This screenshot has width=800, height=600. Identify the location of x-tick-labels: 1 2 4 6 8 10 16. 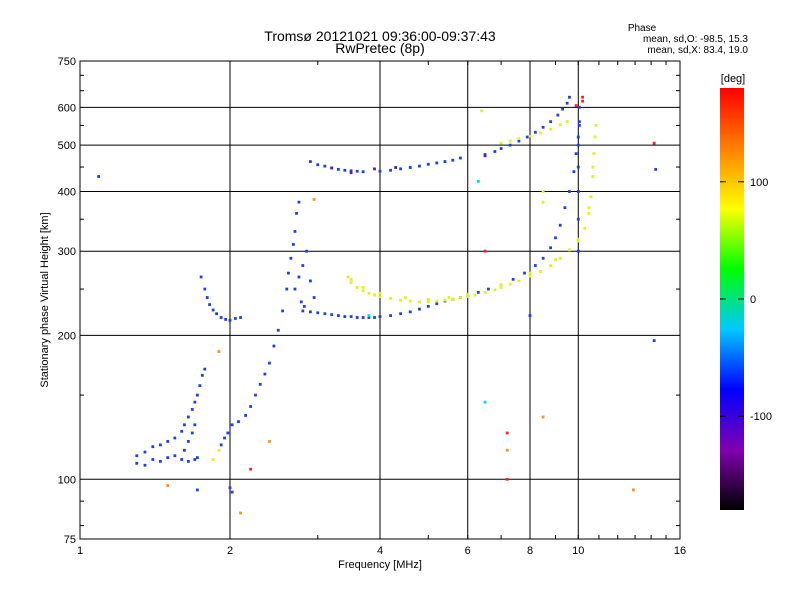
(381, 551).